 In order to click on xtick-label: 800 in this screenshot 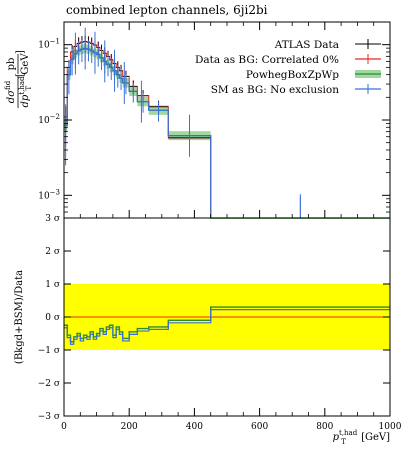, I will do `click(324, 427)`.